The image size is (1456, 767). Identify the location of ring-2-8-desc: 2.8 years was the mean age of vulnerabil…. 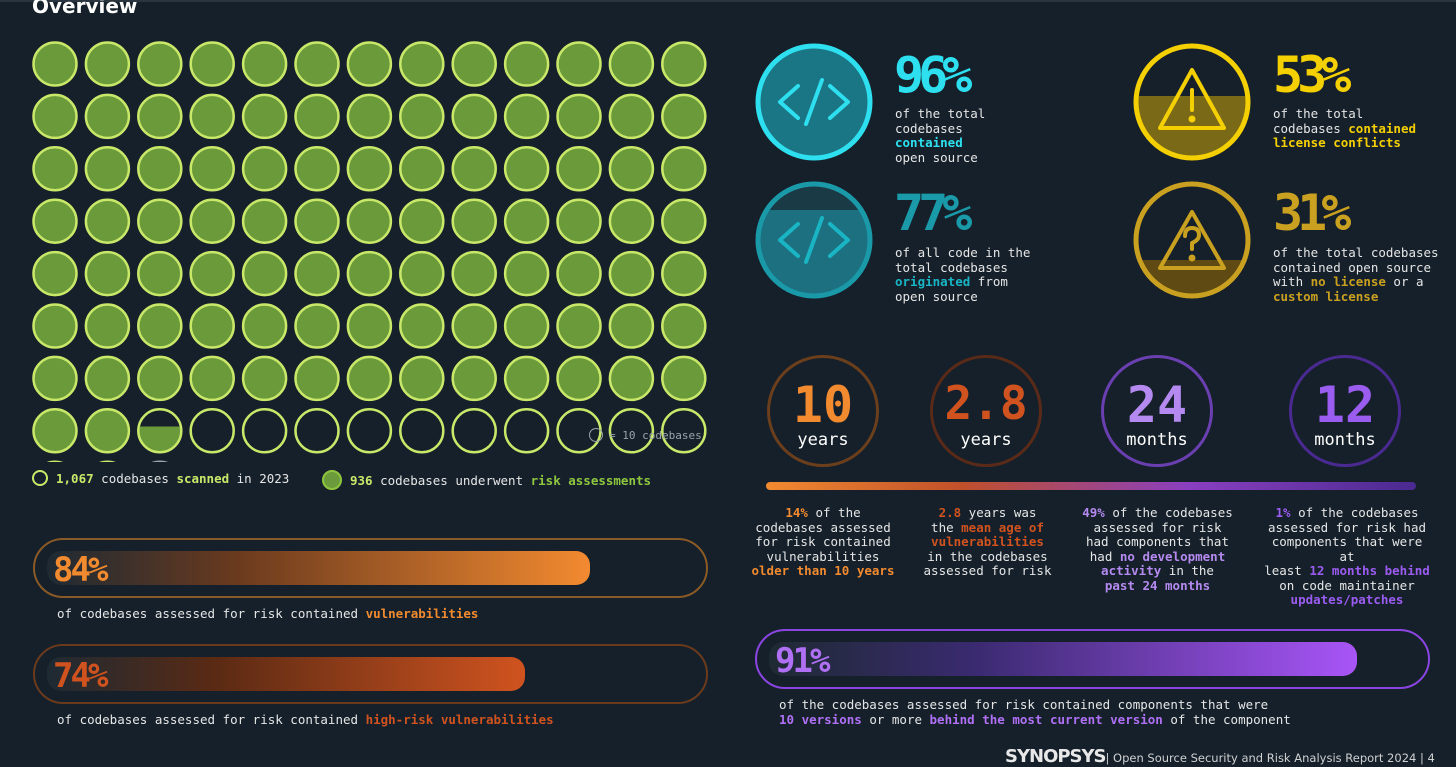
(987, 542).